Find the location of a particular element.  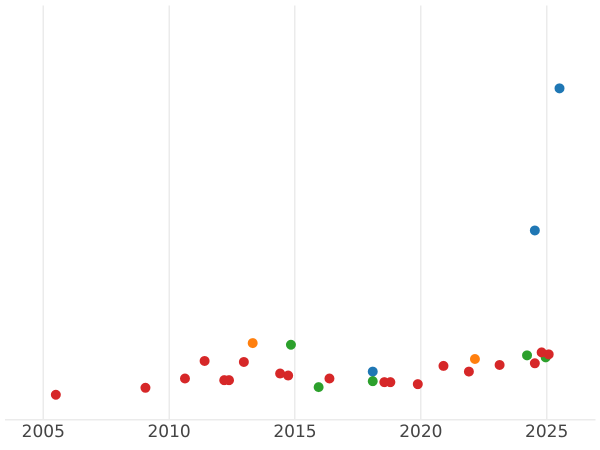

x-tick-label: 2010 is located at coordinates (169, 432).